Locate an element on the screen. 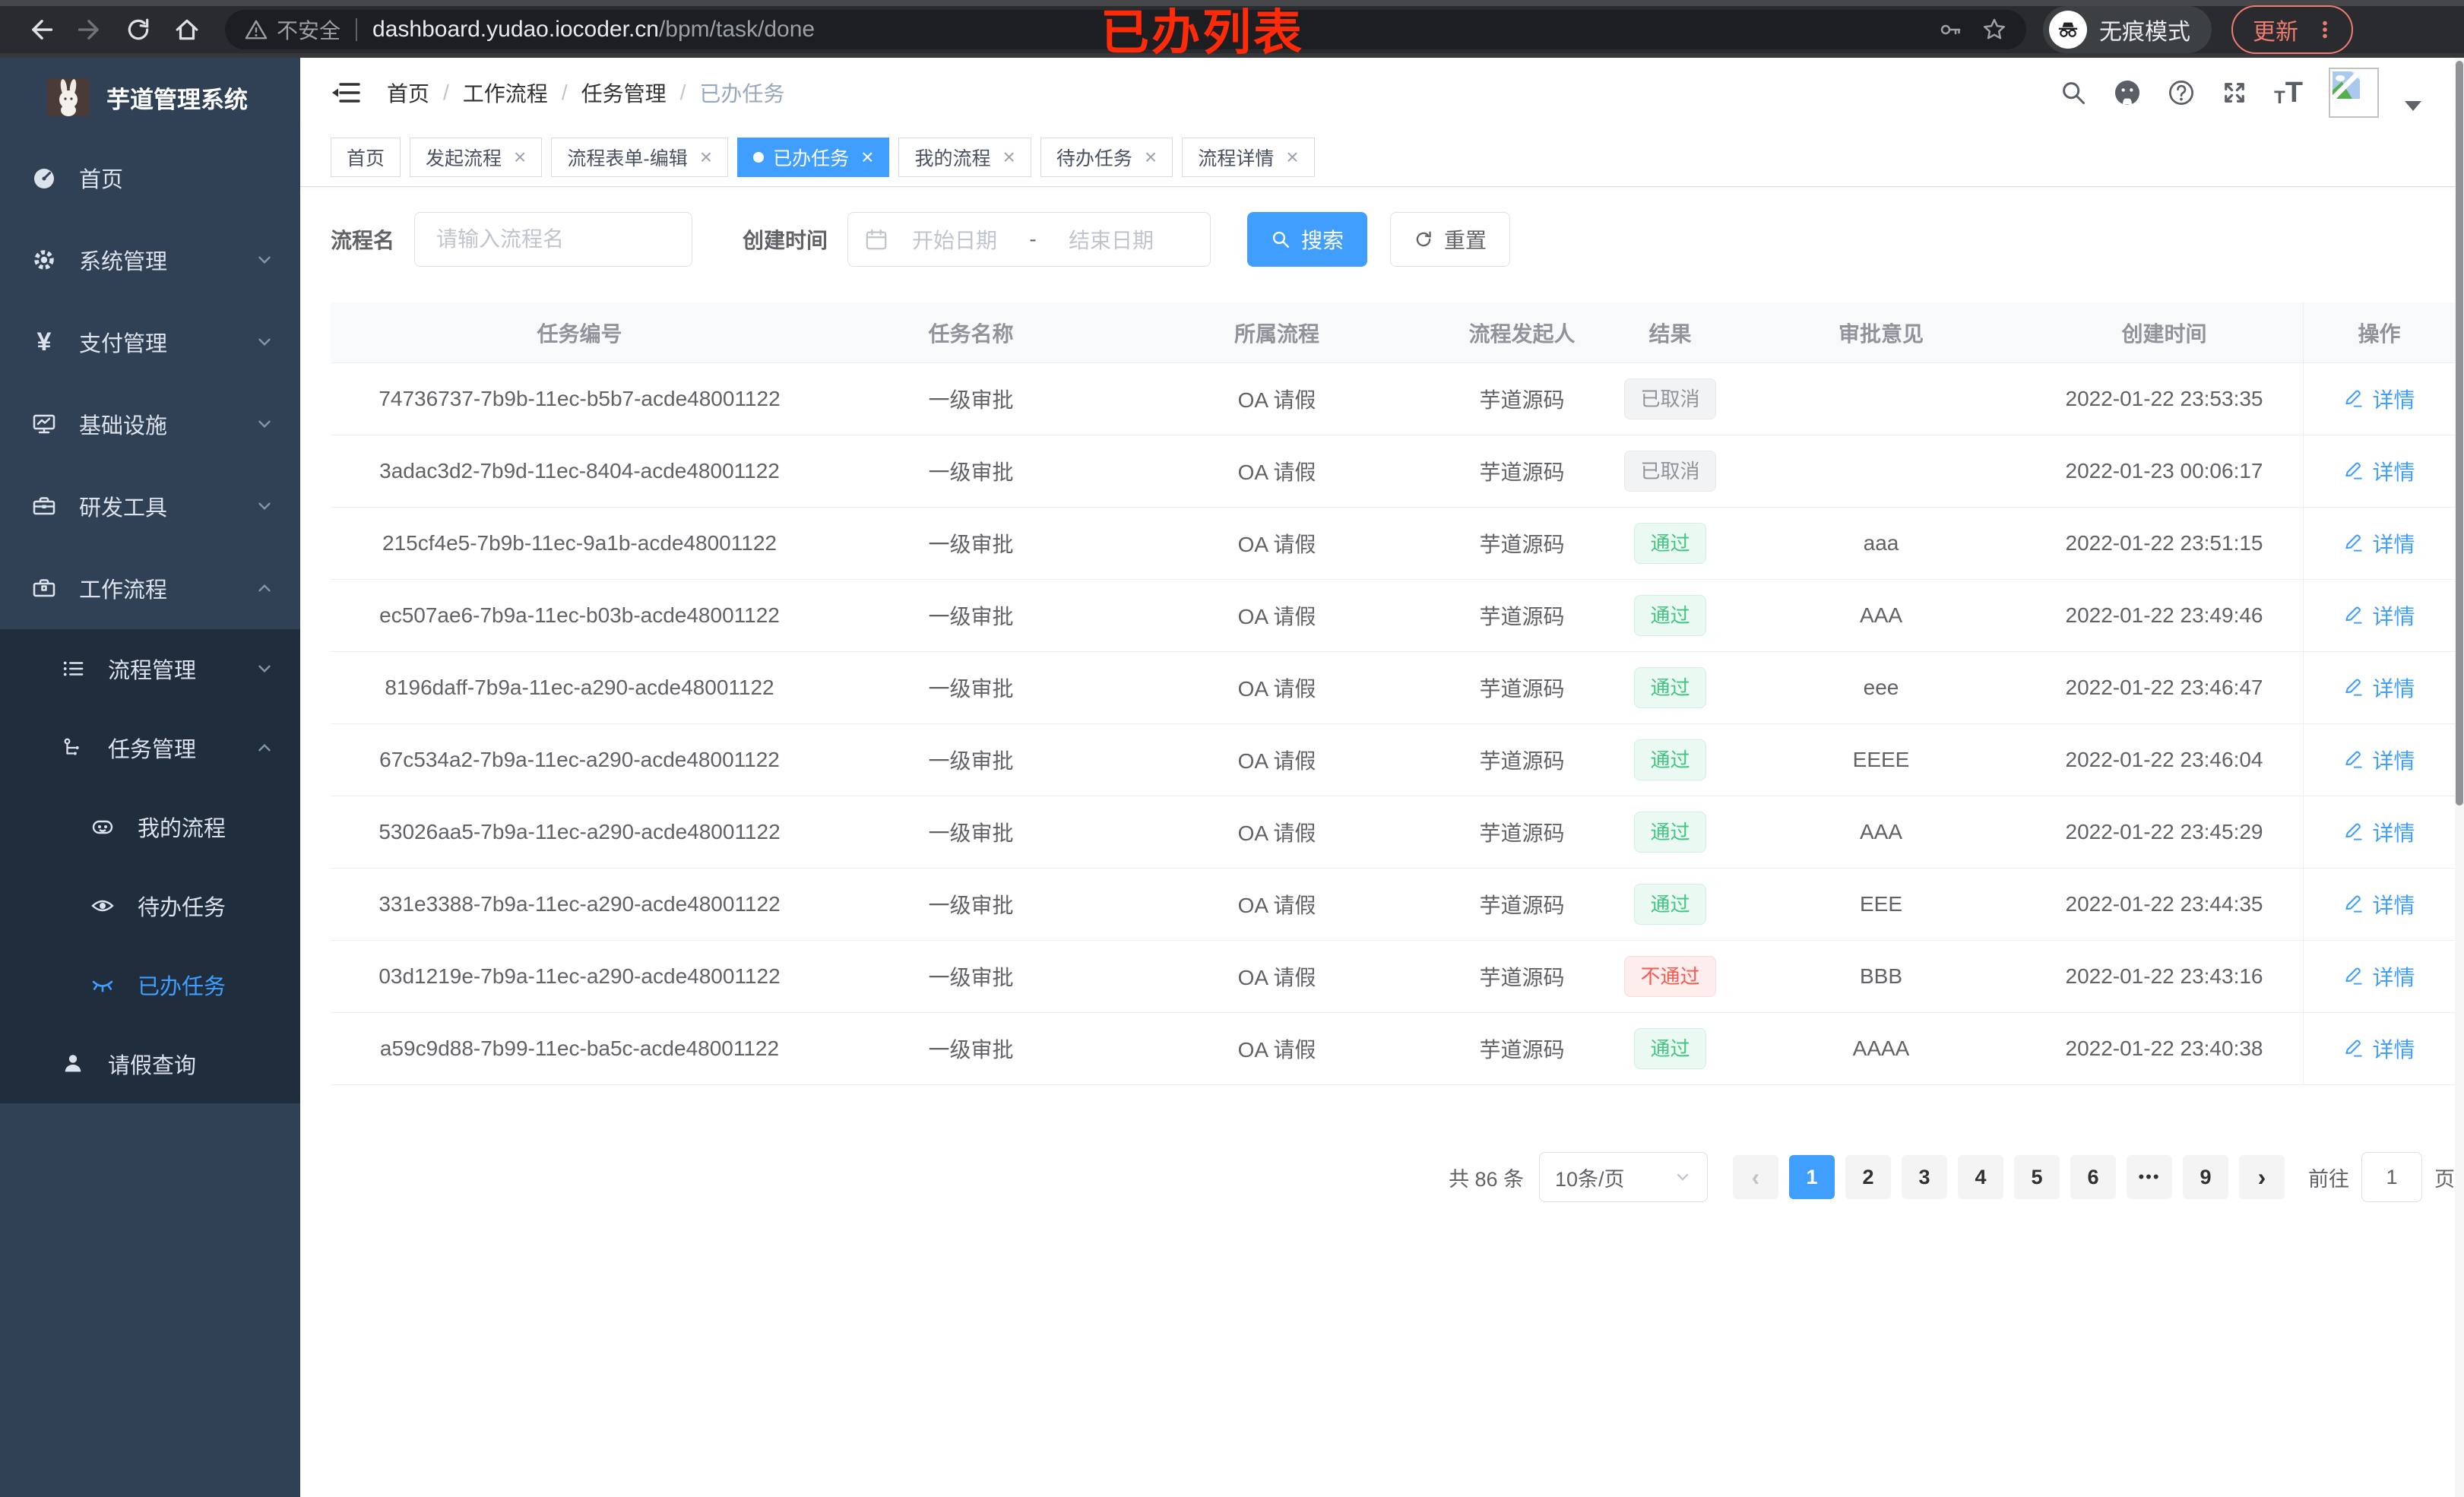 The image size is (2464, 1497). sidebar-item-process-mgmt: 流程管理 is located at coordinates (150, 668).